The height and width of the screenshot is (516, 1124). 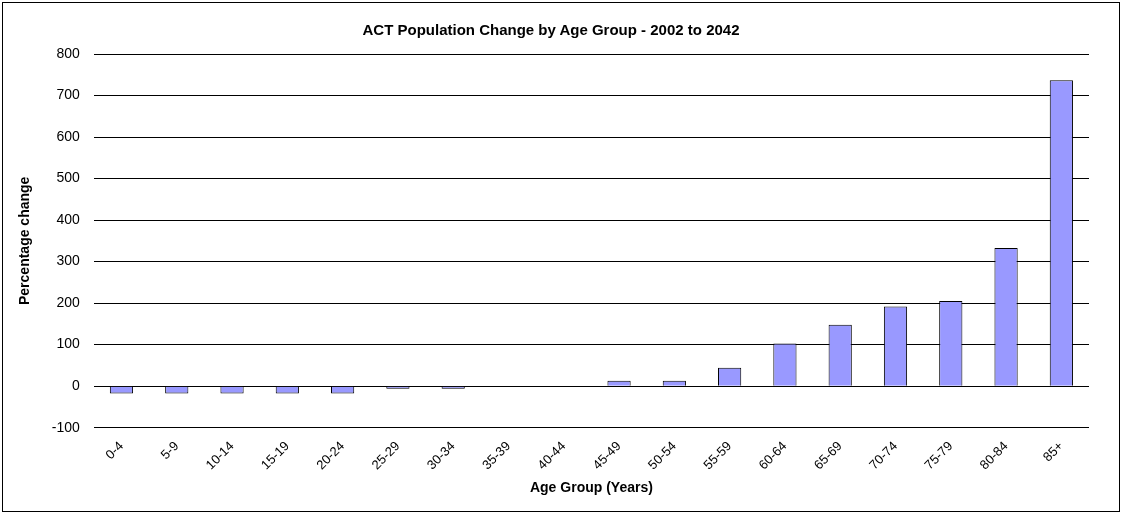 What do you see at coordinates (76, 385) in the screenshot?
I see `y-tick-label: 0` at bounding box center [76, 385].